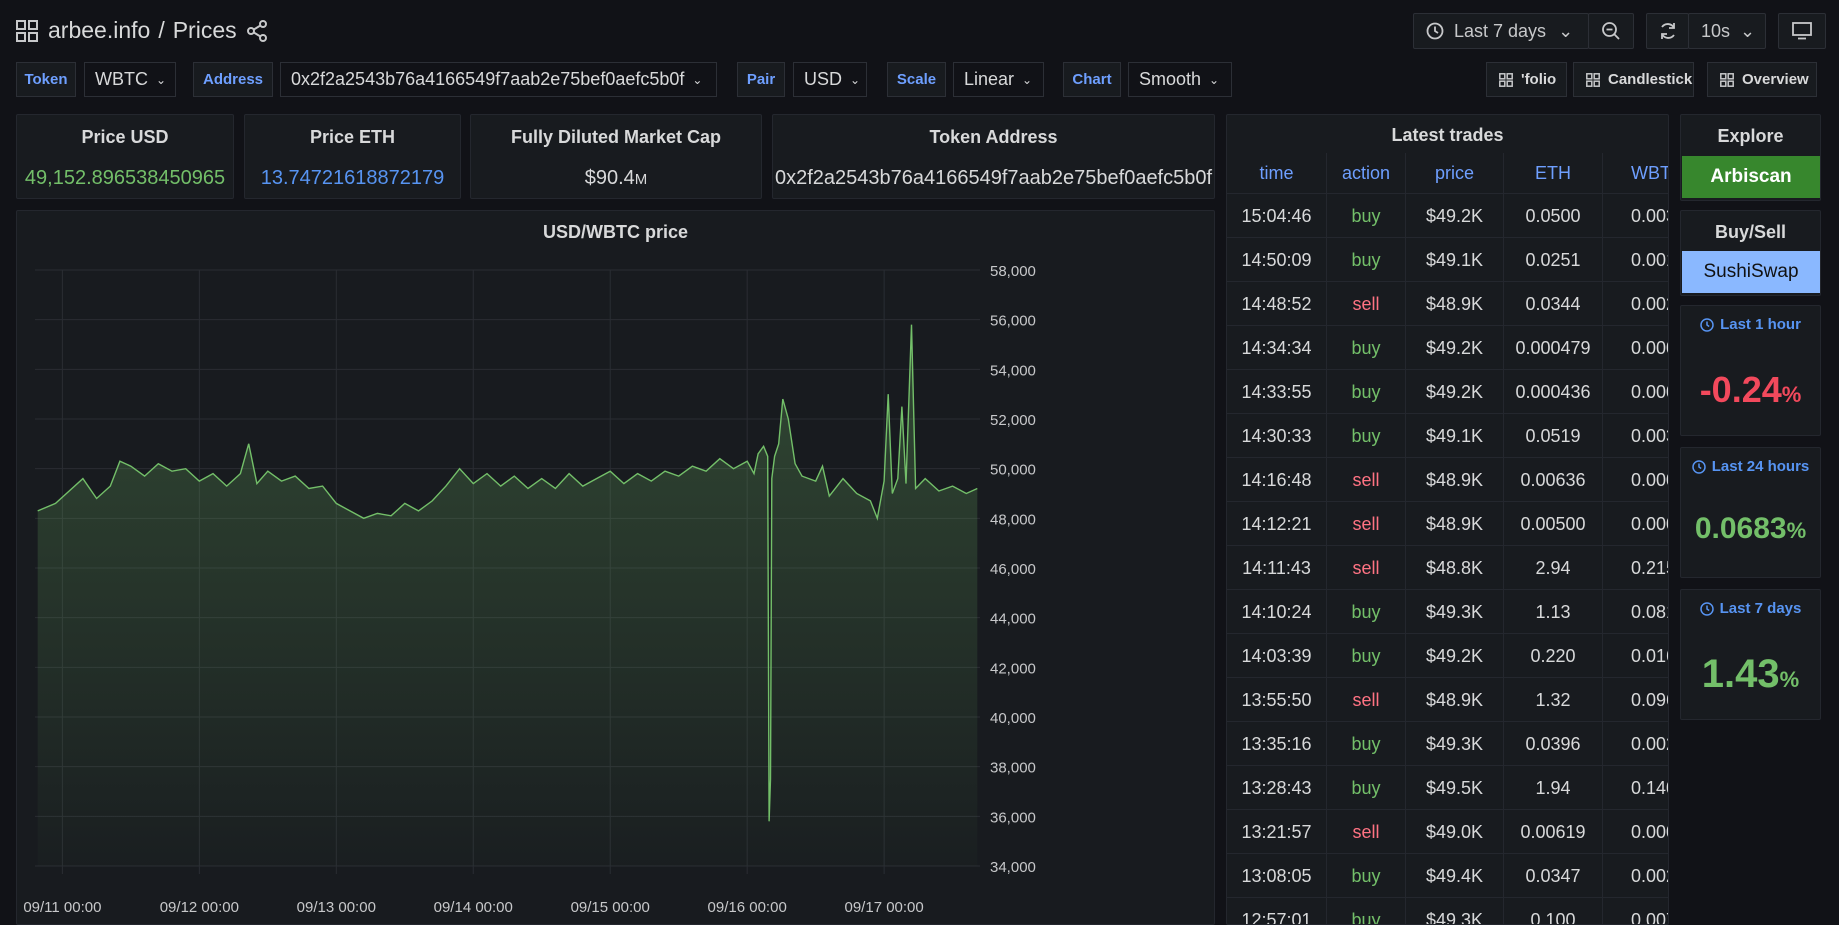  What do you see at coordinates (1760, 466) in the screenshot?
I see `change-title-label: Last 24 hours` at bounding box center [1760, 466].